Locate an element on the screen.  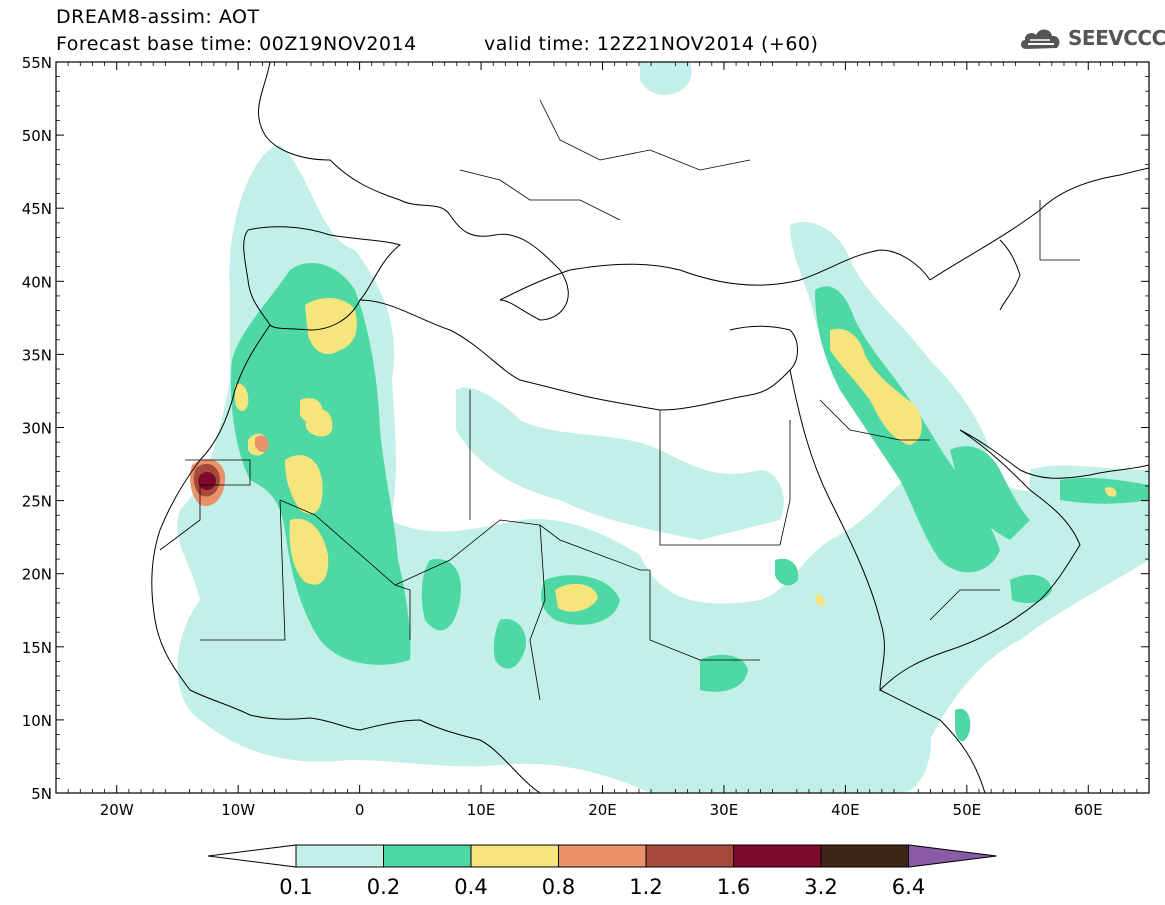
lat-label: 15N is located at coordinates (37, 648).